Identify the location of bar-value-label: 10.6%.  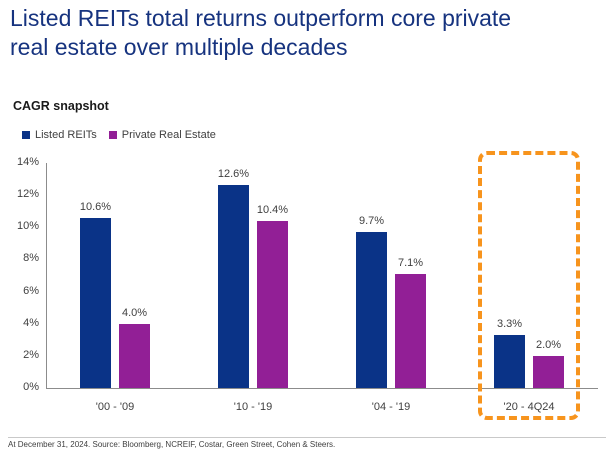
(95, 207).